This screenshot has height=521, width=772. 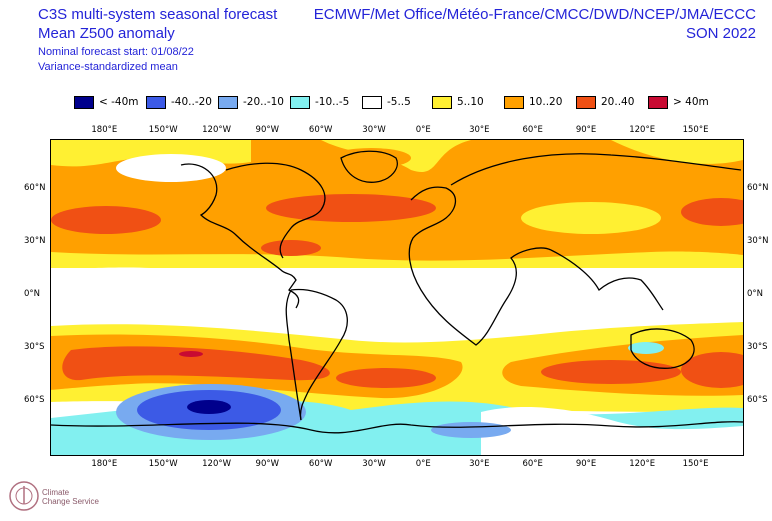 I want to click on greenland-coast, so click(x=369, y=166).